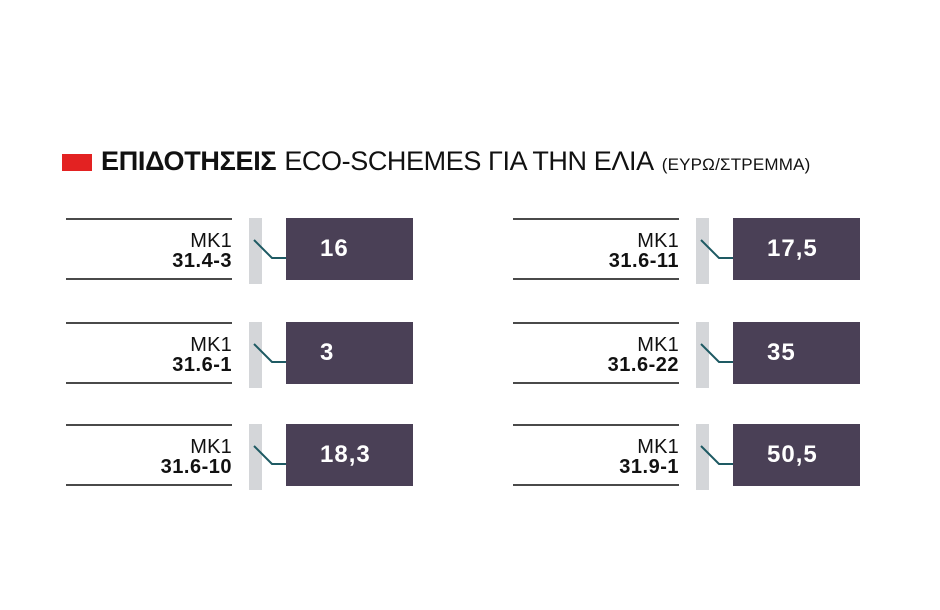 The height and width of the screenshot is (610, 940). I want to click on scheme-code: MK1 31.9-1, so click(649, 457).